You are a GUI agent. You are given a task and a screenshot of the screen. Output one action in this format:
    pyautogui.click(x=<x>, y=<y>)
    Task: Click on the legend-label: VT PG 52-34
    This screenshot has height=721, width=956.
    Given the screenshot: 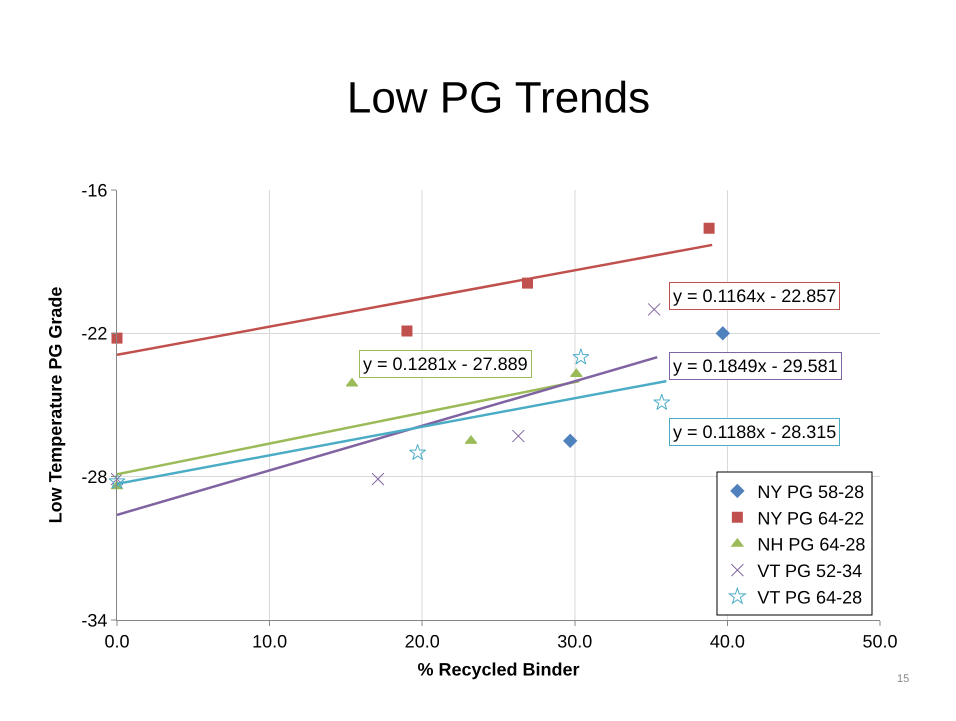 What is the action you would take?
    pyautogui.click(x=809, y=571)
    